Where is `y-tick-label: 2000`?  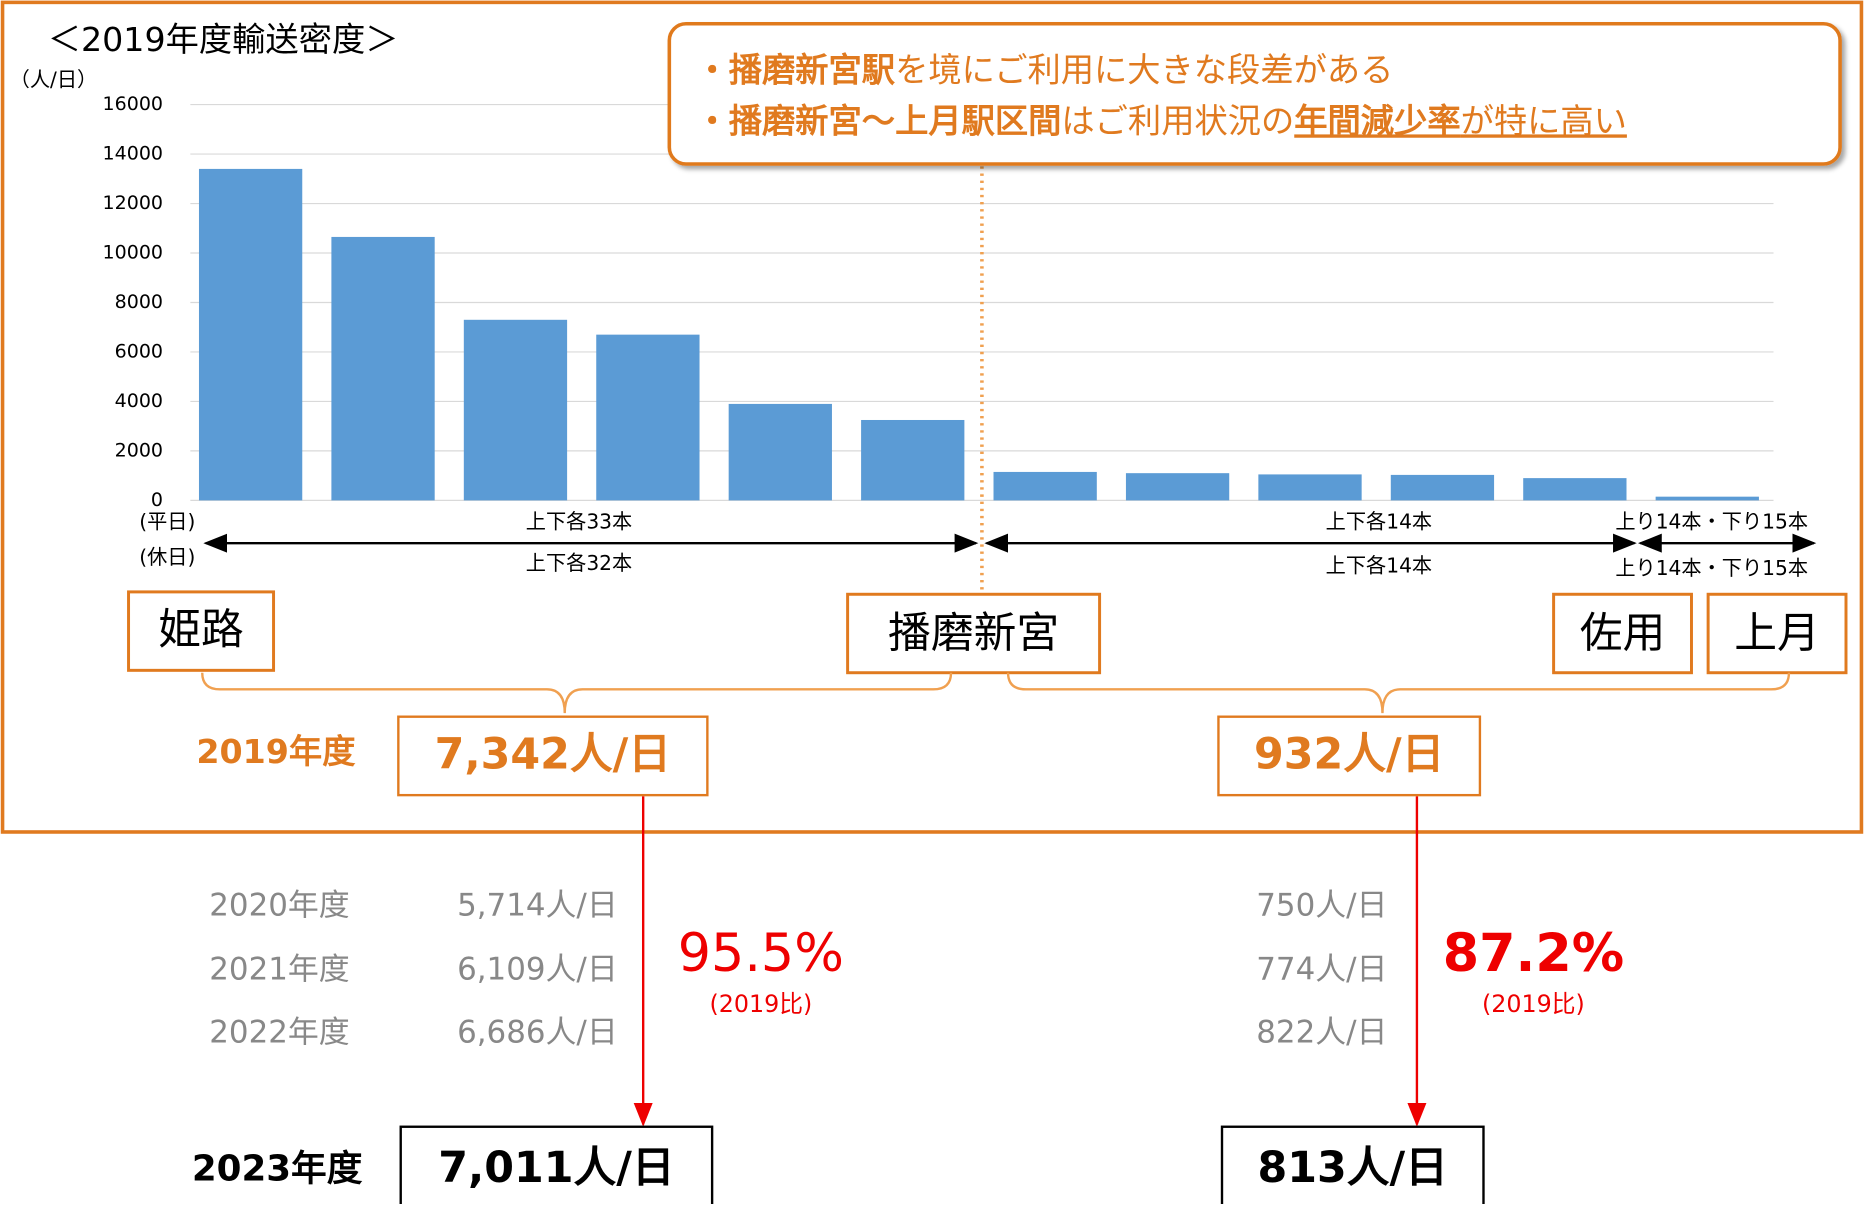
y-tick-label: 2000 is located at coordinates (139, 450).